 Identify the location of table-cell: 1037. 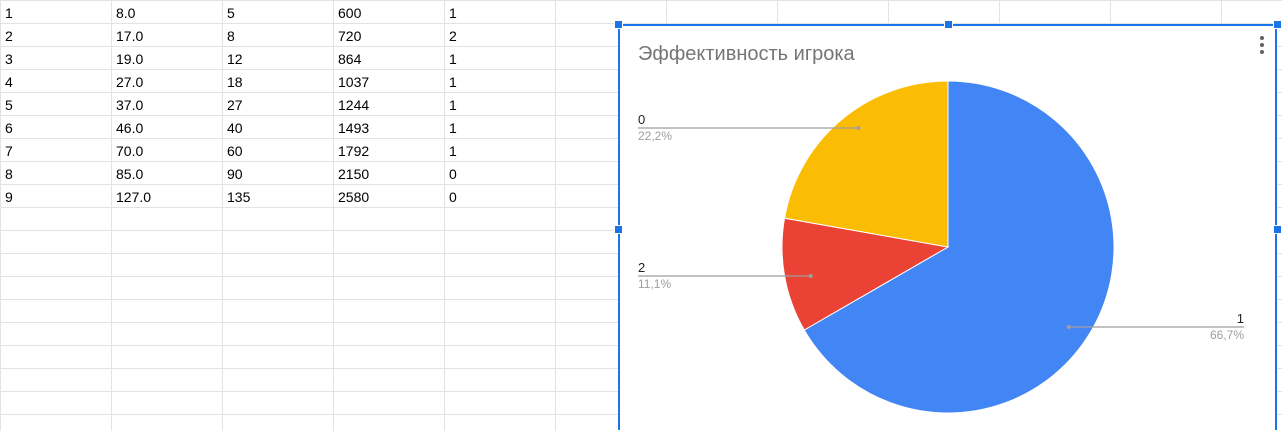
(354, 82).